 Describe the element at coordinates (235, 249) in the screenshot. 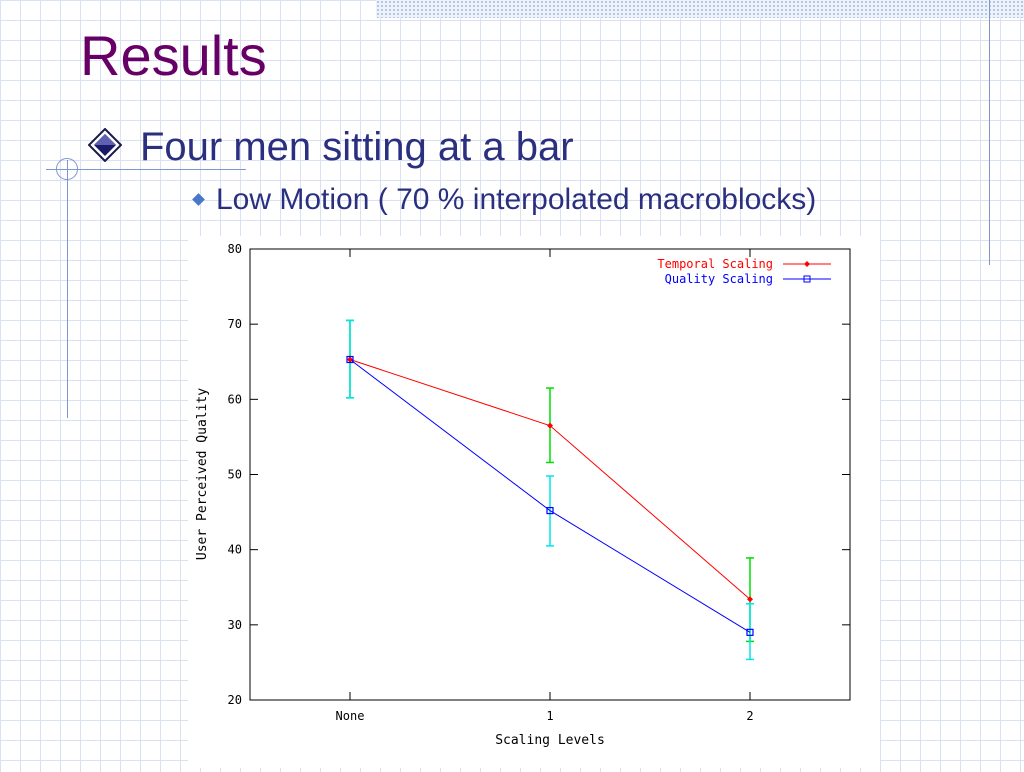

I see `y-tick-label: 80` at that location.